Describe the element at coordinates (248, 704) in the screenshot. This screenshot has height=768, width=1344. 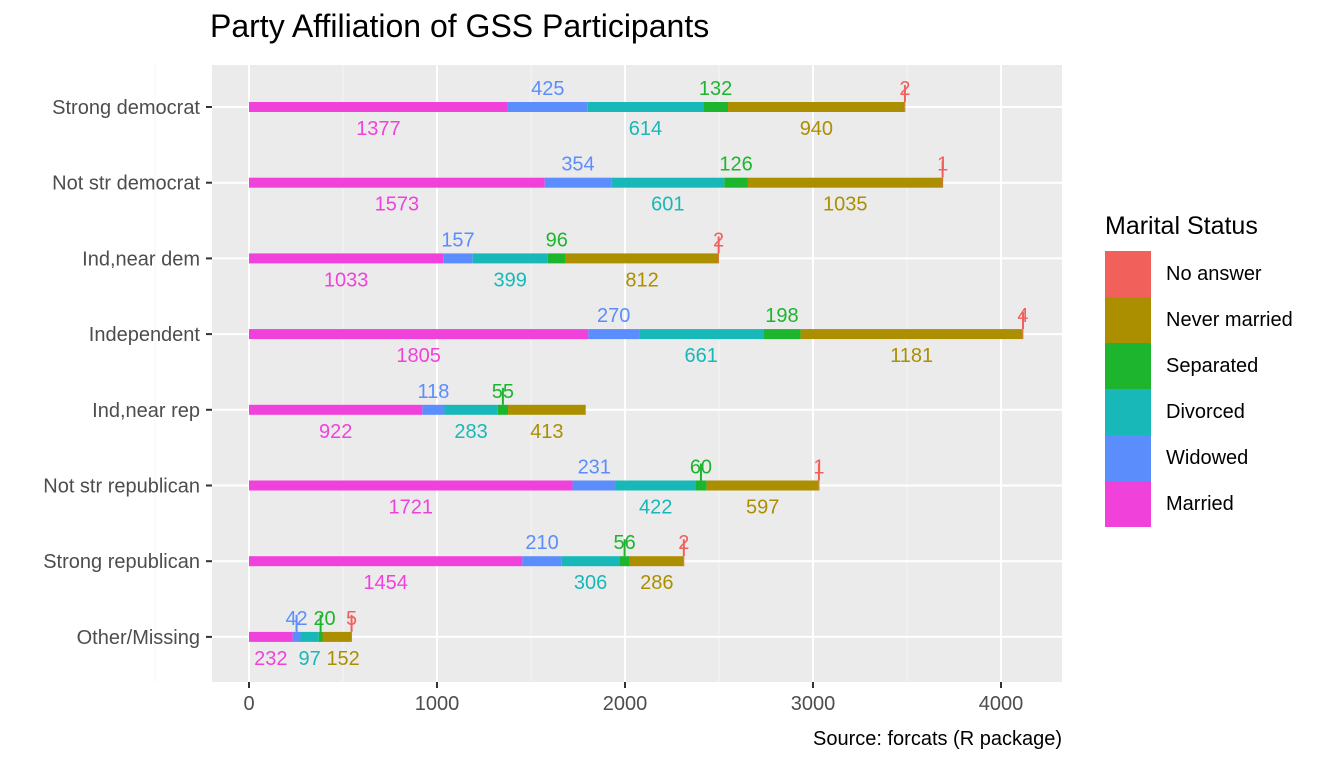
I see `x-tick-label: 0` at that location.